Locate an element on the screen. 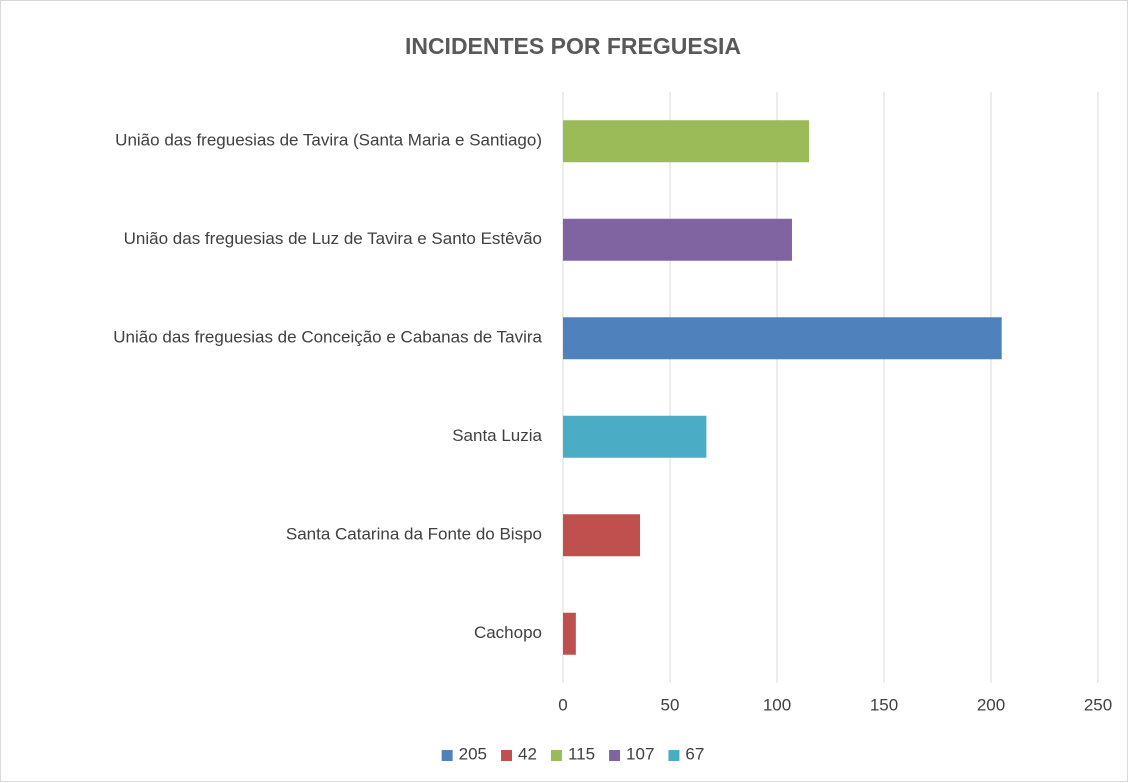 This screenshot has height=783, width=1129. y-tick-label: Cachopo is located at coordinates (508, 632).